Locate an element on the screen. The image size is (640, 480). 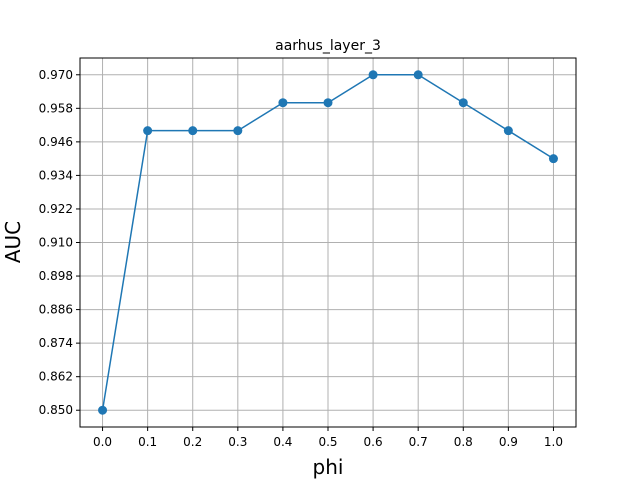
x-tick-label: 0.9 is located at coordinates (508, 442).